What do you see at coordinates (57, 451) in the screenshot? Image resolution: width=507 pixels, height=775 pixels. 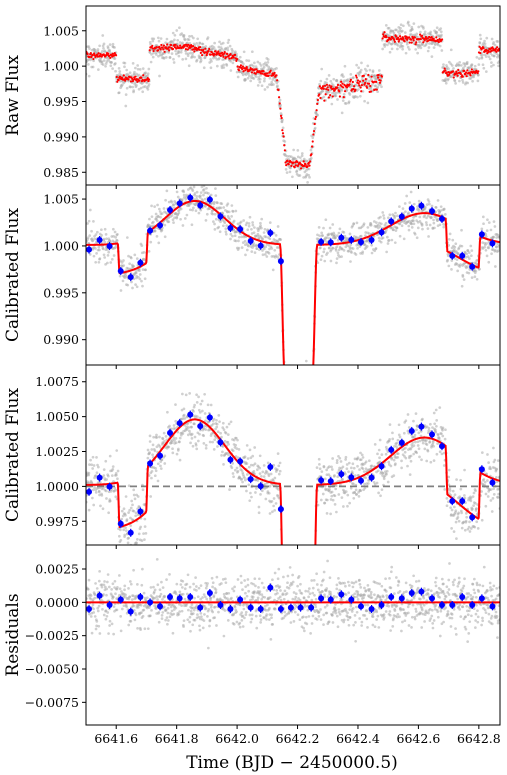 I see `y-tick-label: 1.0025` at bounding box center [57, 451].